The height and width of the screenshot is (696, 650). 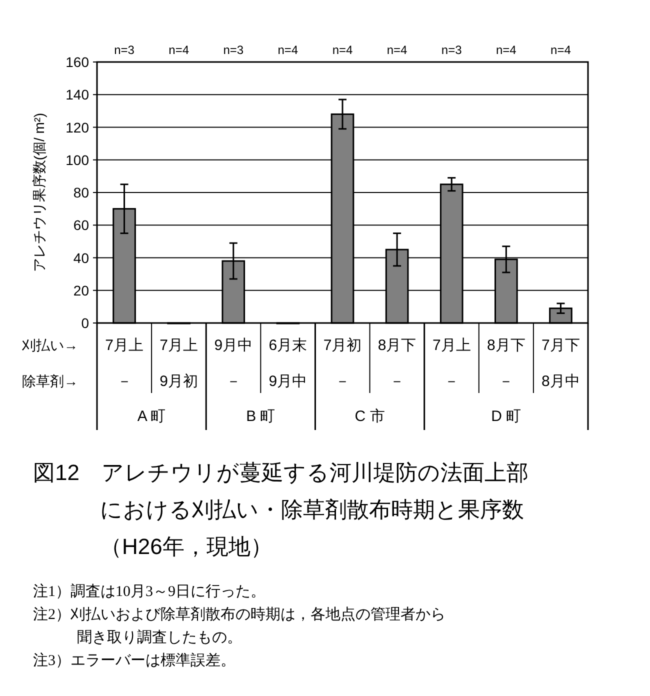 I want to click on x-tick-label: 9月中, so click(x=233, y=345).